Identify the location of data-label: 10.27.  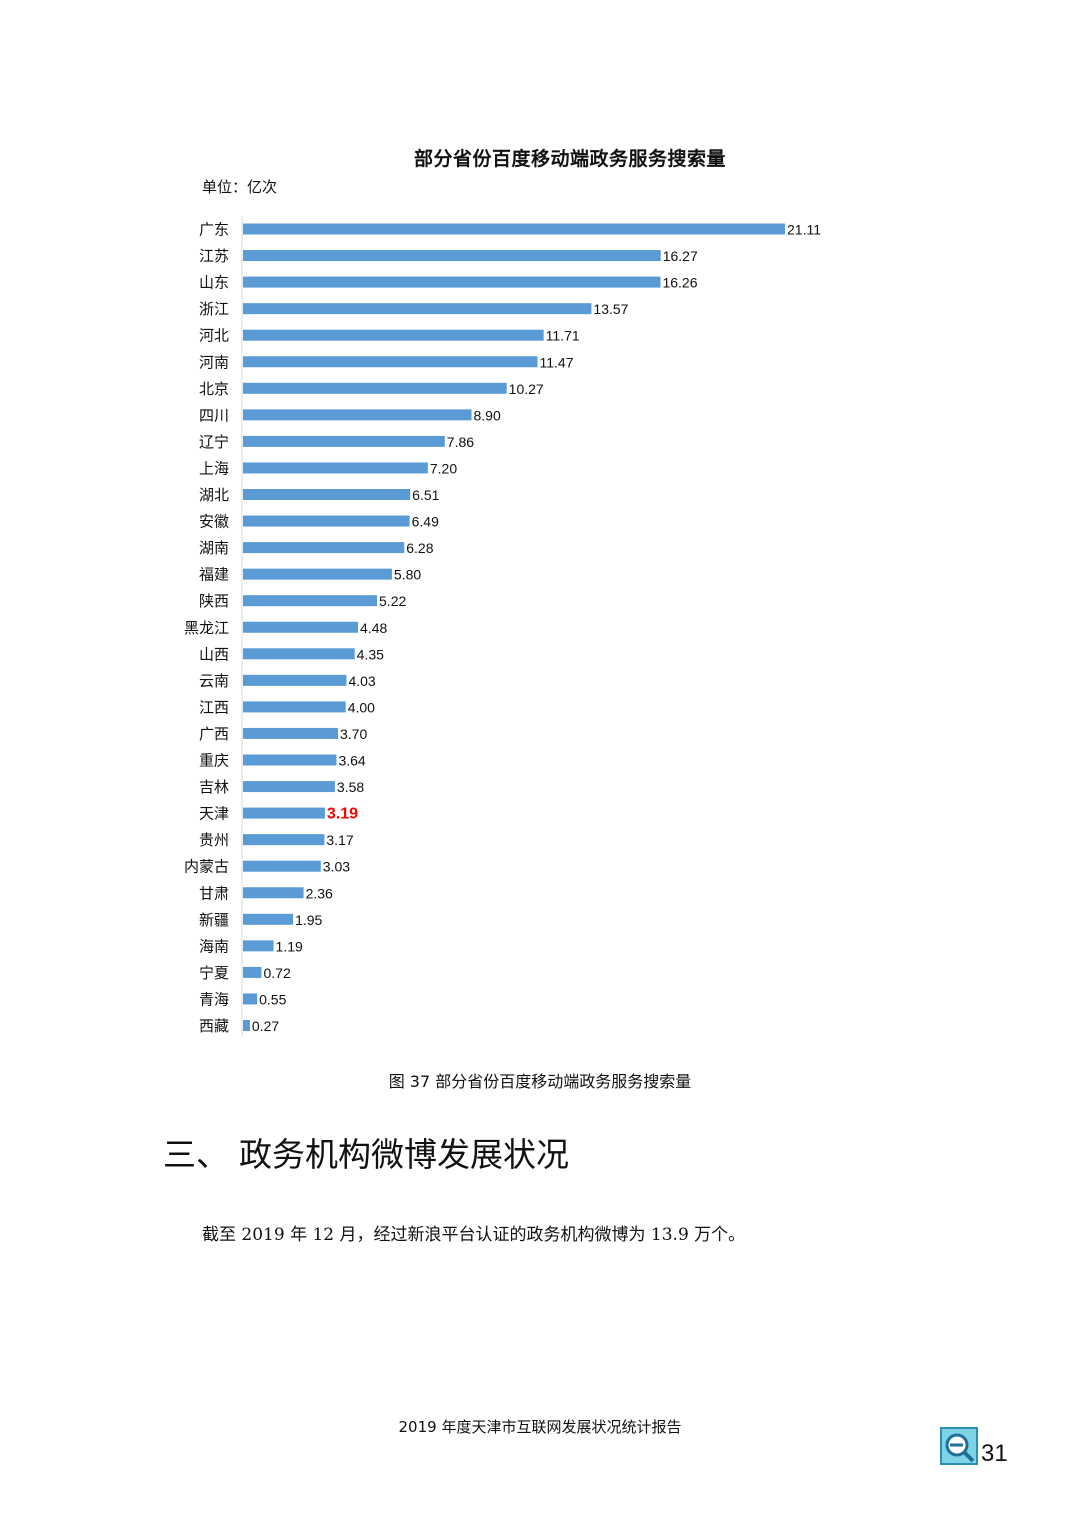
(526, 389).